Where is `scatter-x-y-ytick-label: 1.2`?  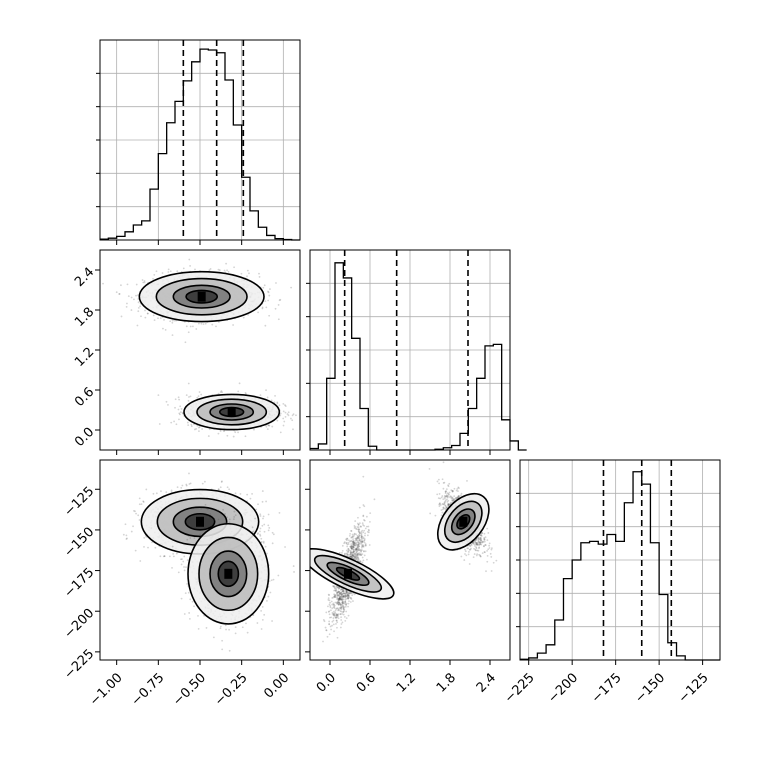
scatter-x-y-ytick-label: 1.2 is located at coordinates (84, 357).